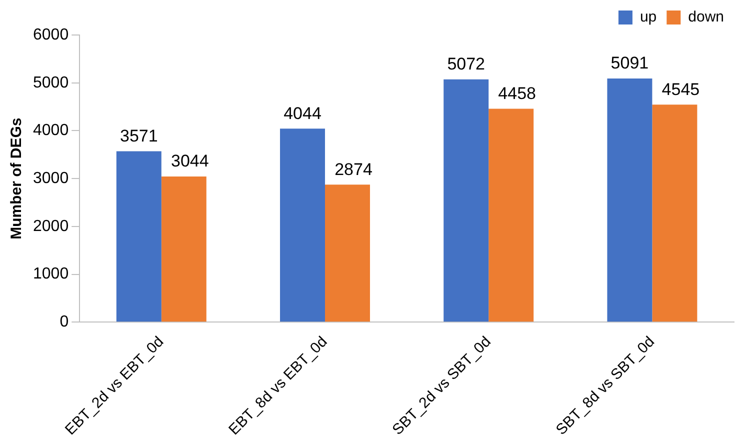  What do you see at coordinates (51, 226) in the screenshot?
I see `y-tick-label: 2000` at bounding box center [51, 226].